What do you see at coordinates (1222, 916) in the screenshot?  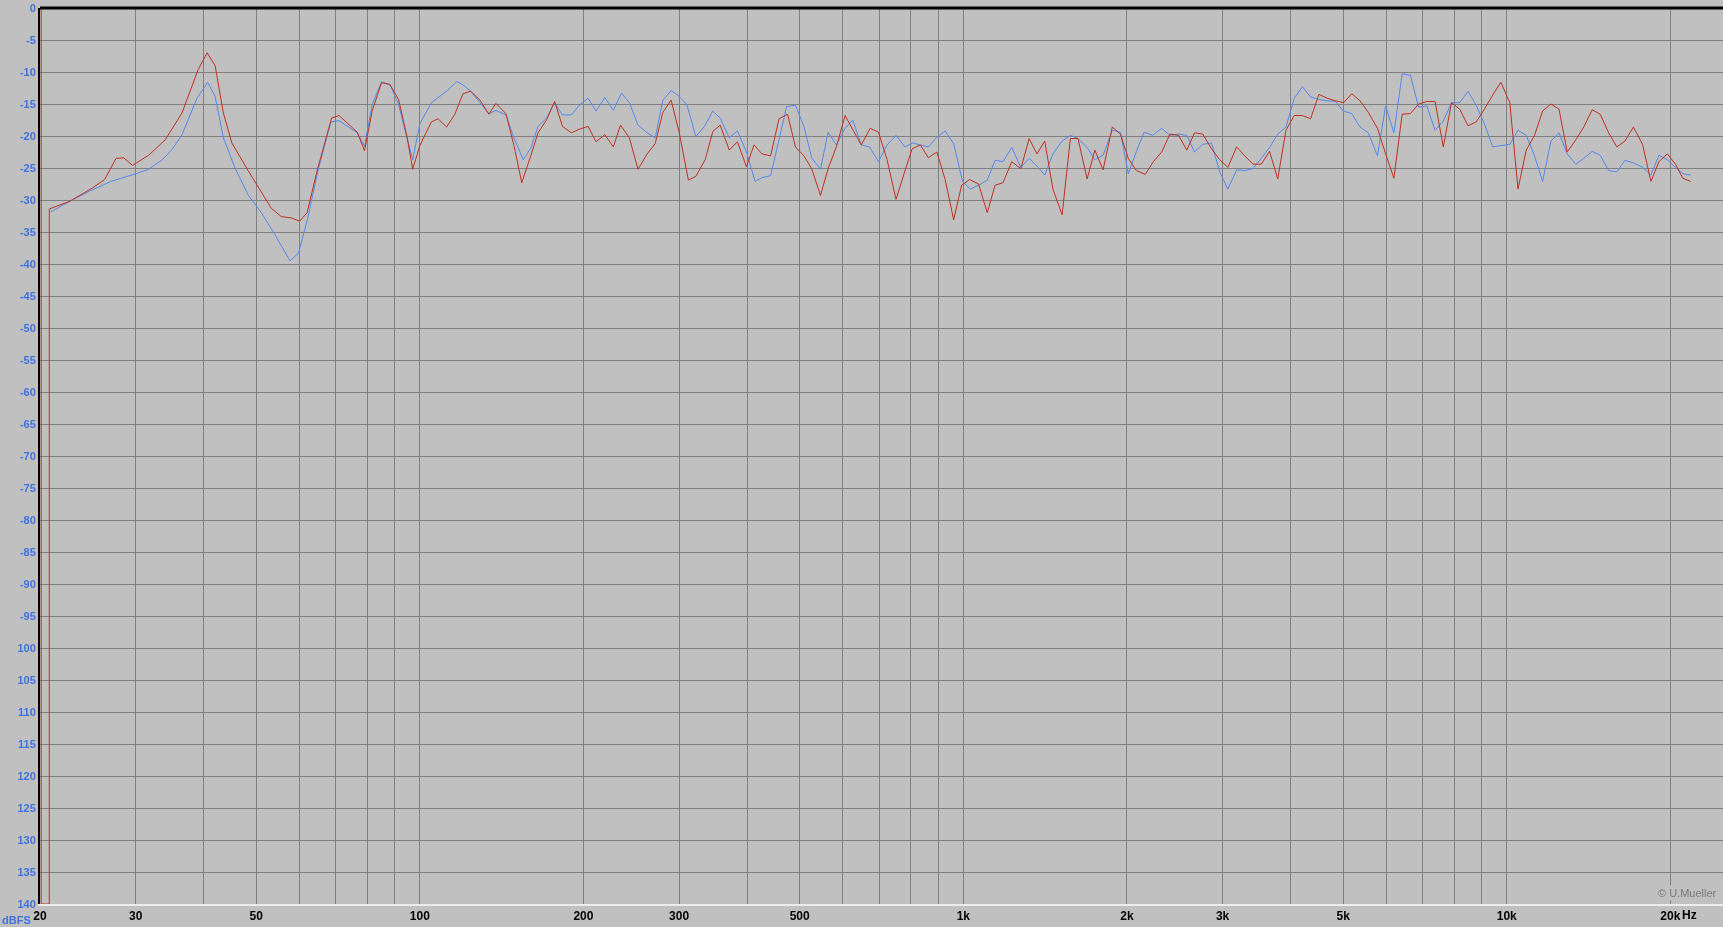 I see `x-tick-label: 3k` at bounding box center [1222, 916].